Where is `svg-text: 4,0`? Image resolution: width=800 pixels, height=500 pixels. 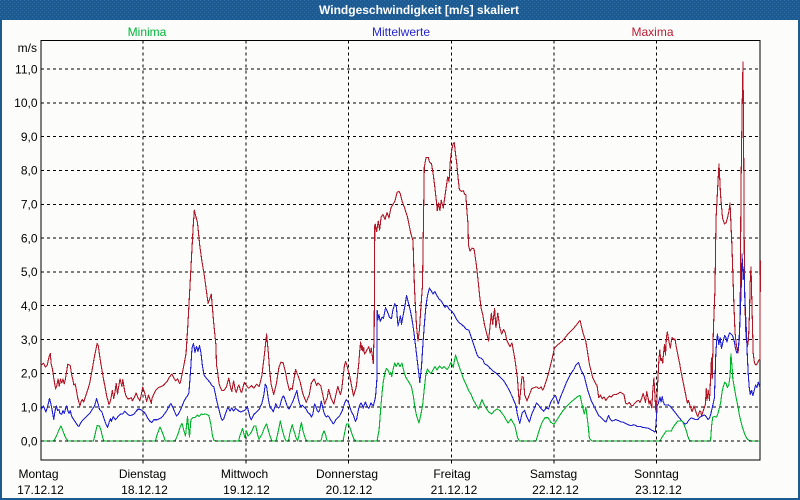
svg-text: 4,0 is located at coordinates (29, 306).